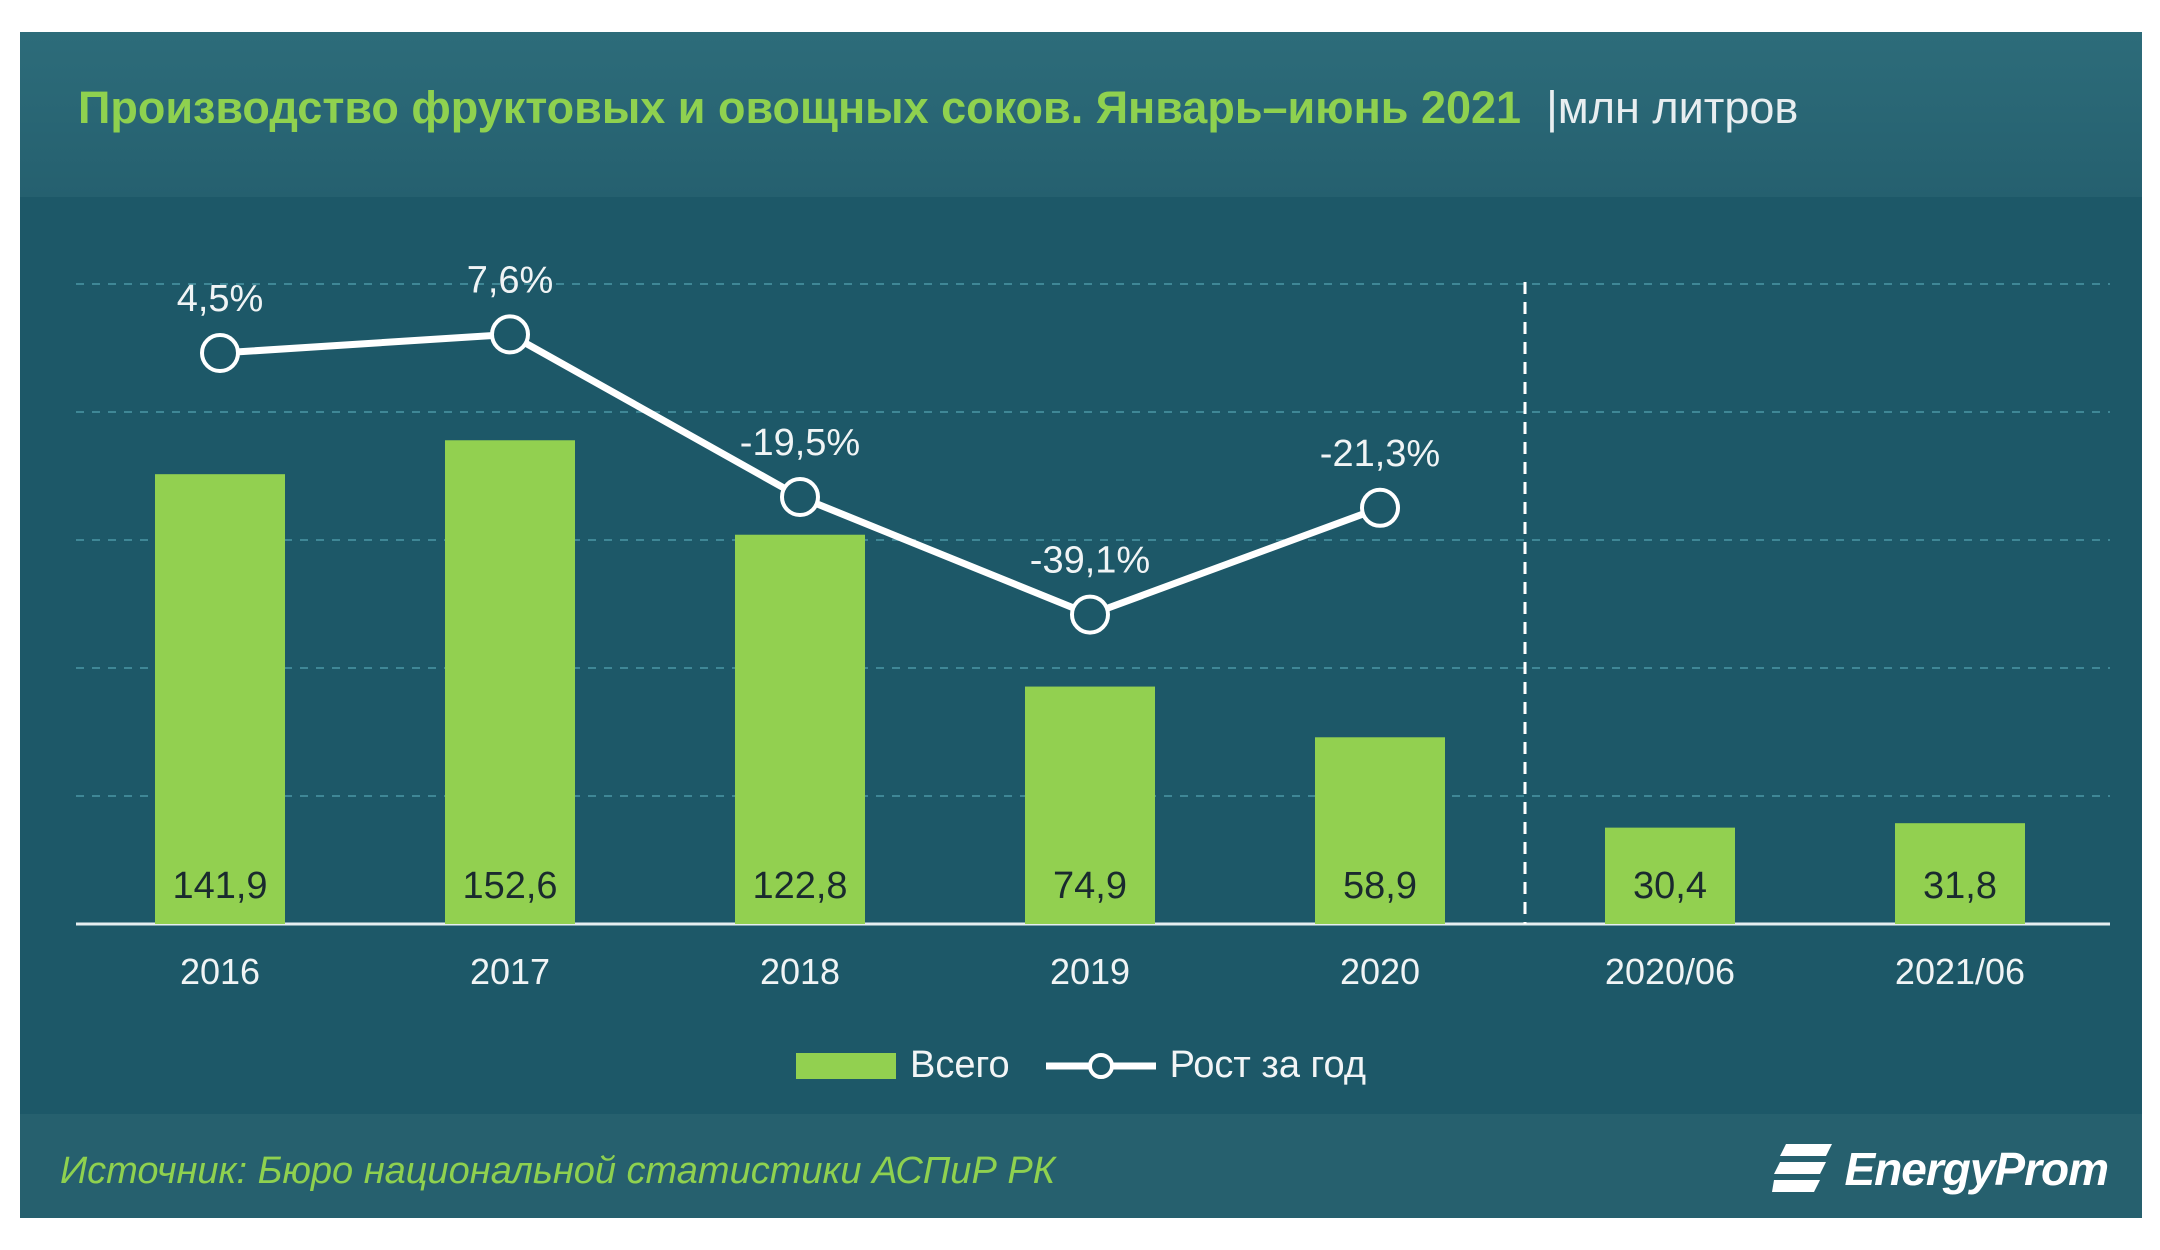 The image size is (2160, 1250). Describe the element at coordinates (800, 971) in the screenshot. I see `x-tick-label: 2018` at that location.